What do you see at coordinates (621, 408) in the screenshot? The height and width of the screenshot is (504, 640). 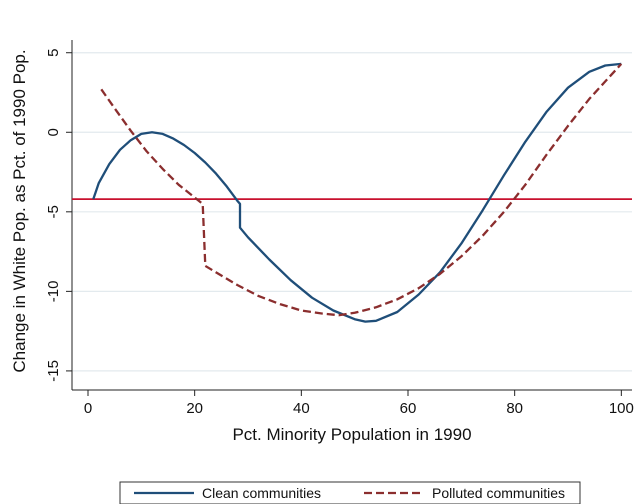 I see `x-tick-label: 100` at bounding box center [621, 408].